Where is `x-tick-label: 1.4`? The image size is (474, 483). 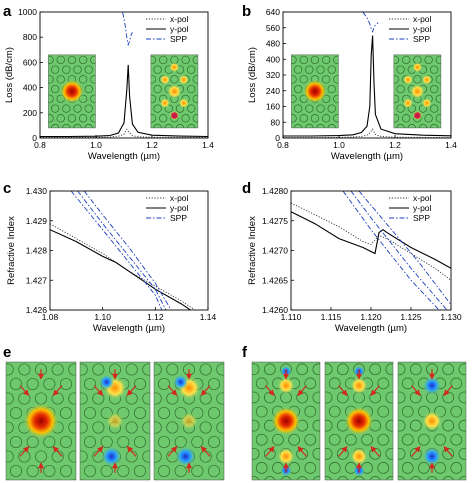
x-tick-label: 1.4 is located at coordinates (208, 145).